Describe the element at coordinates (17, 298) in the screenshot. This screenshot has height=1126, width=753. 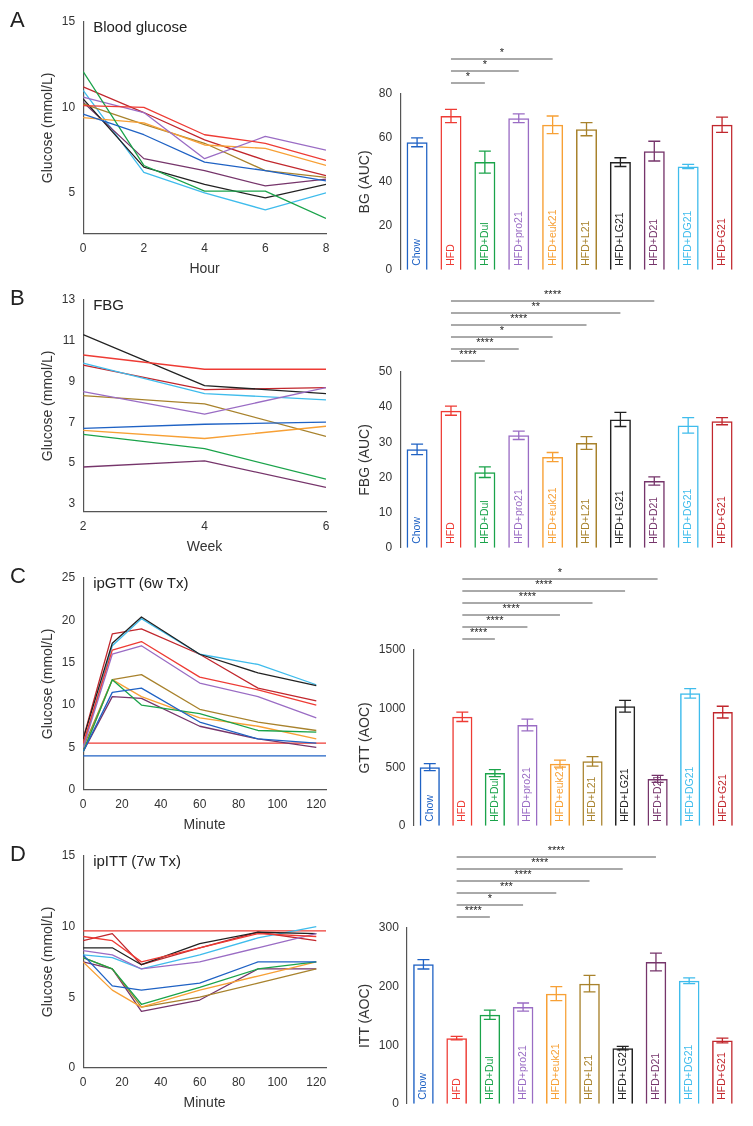
I see `text: B` at that location.